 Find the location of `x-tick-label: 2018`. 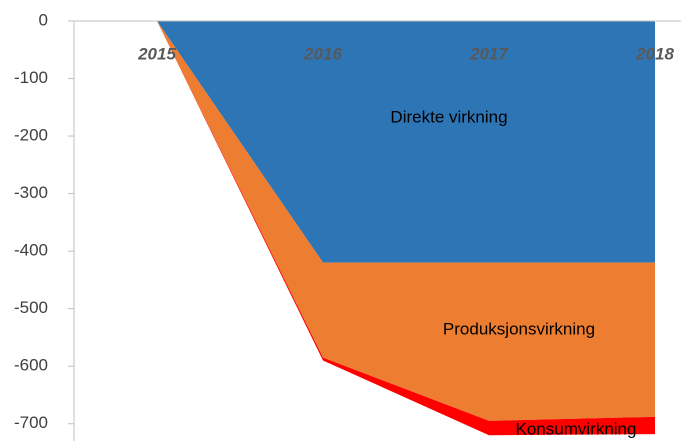

x-tick-label: 2018 is located at coordinates (654, 53).